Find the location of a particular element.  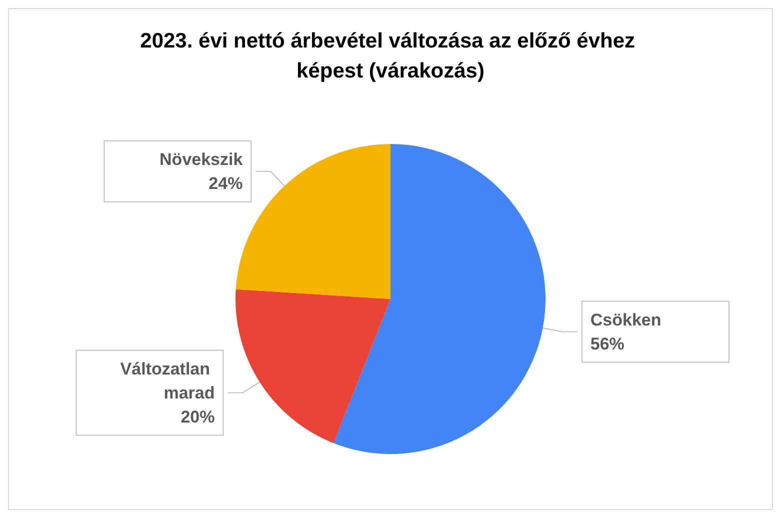

data-label: 24% is located at coordinates (225, 183).